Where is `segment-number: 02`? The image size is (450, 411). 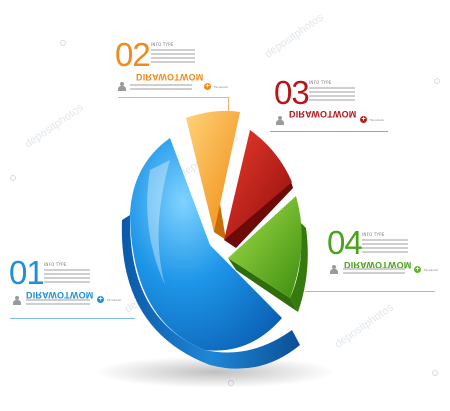 segment-number: 02 is located at coordinates (132, 54).